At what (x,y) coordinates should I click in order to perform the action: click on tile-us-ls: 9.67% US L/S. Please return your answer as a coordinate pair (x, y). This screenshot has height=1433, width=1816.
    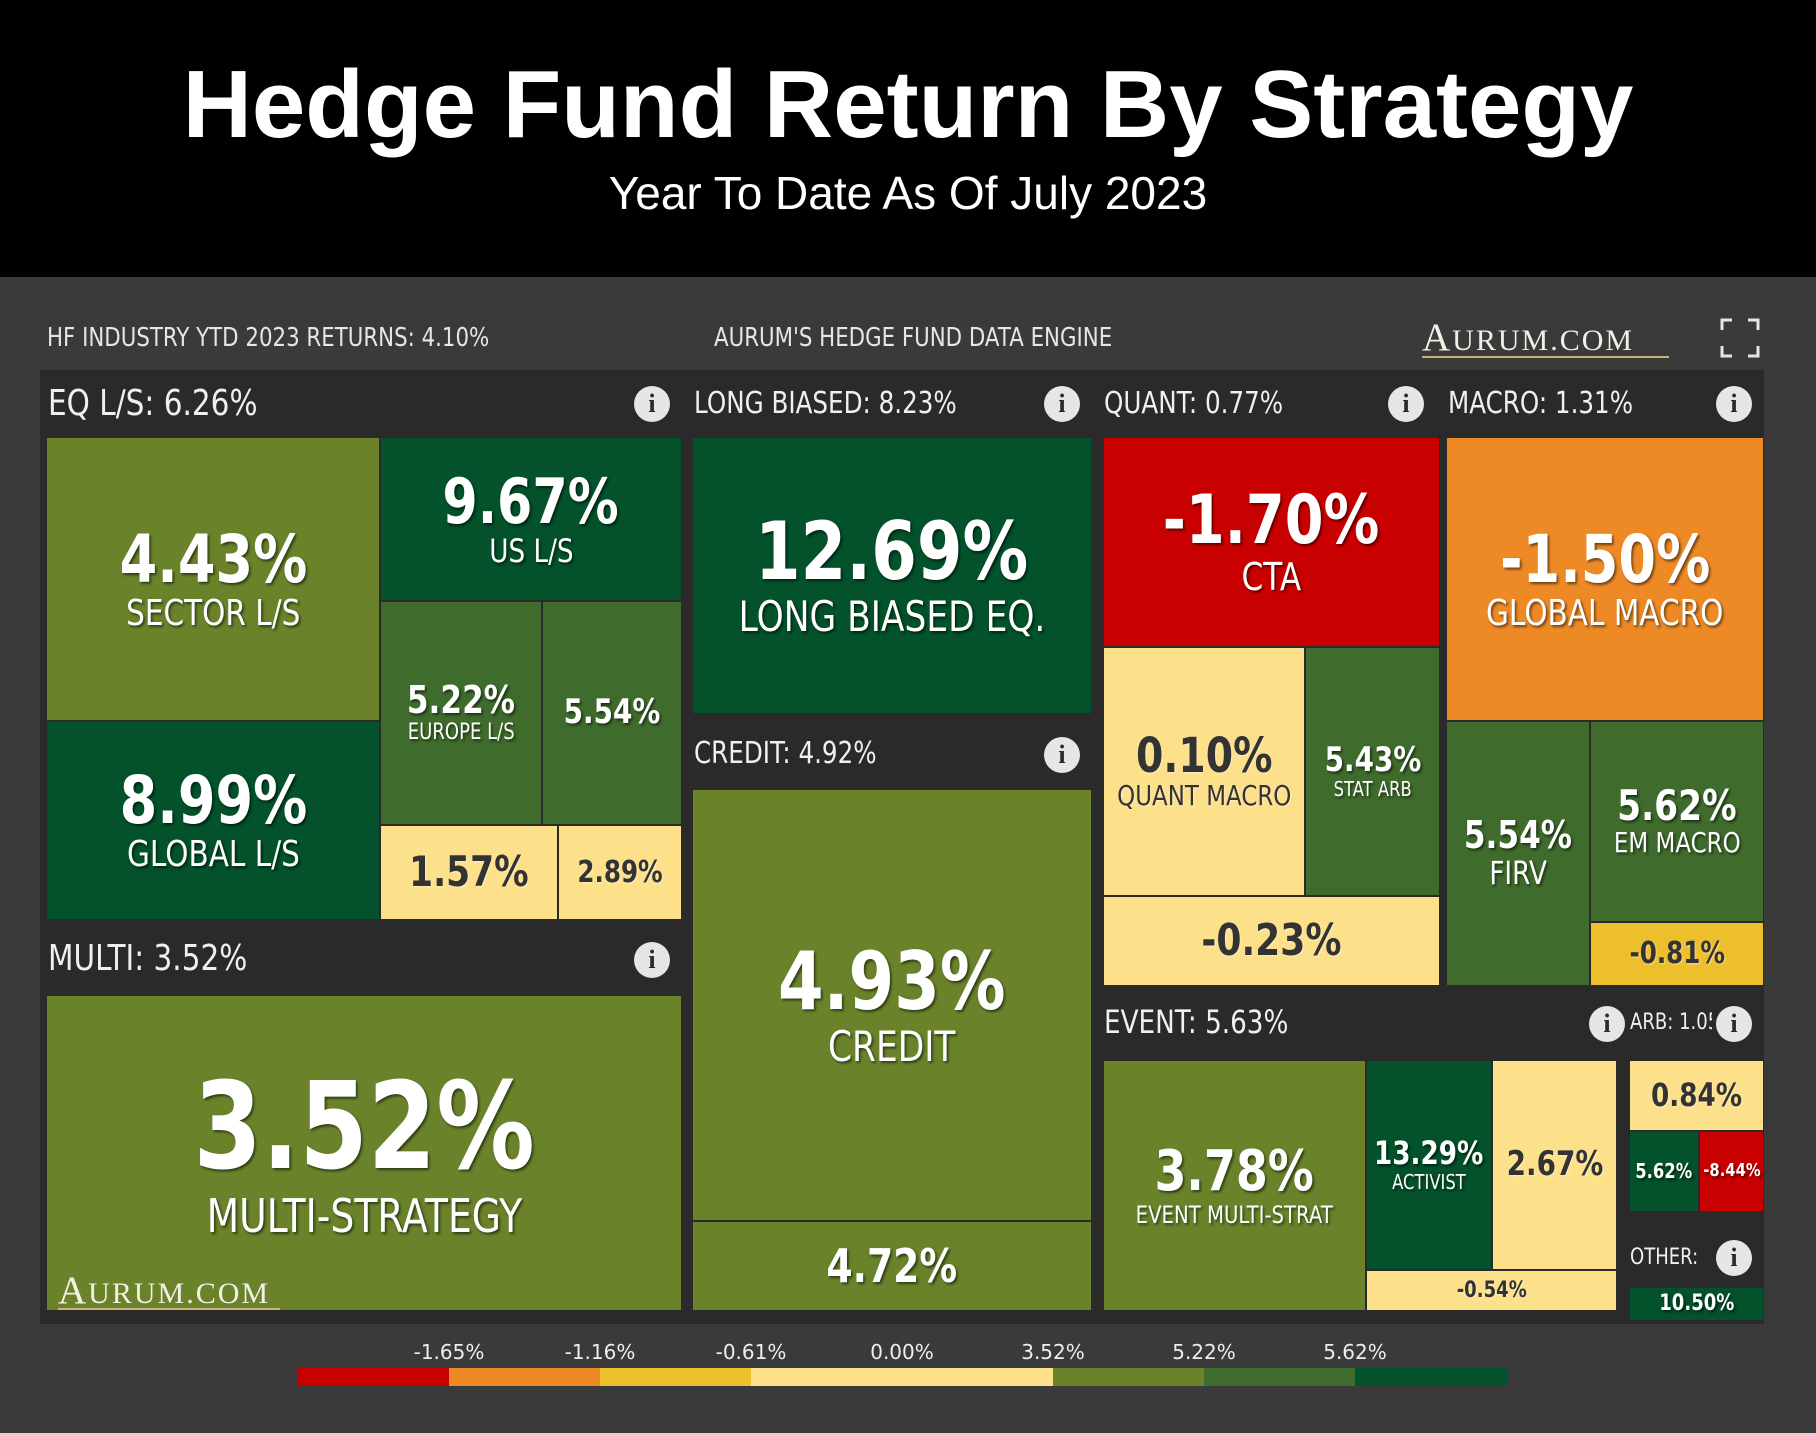
    Looking at the image, I should click on (531, 519).